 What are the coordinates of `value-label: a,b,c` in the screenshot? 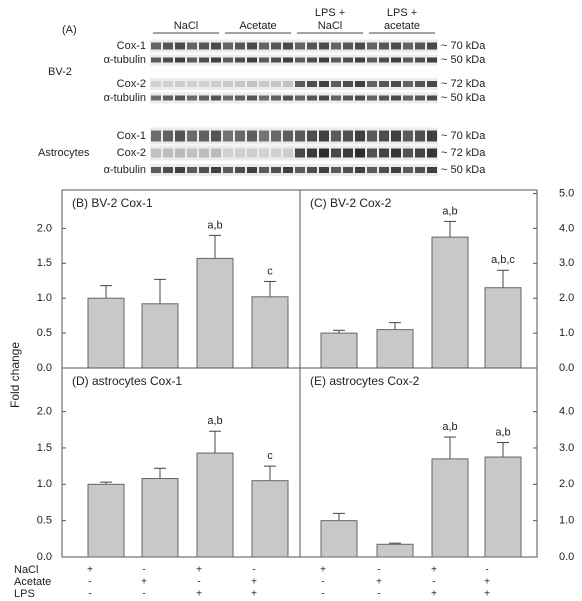 It's located at (503, 260).